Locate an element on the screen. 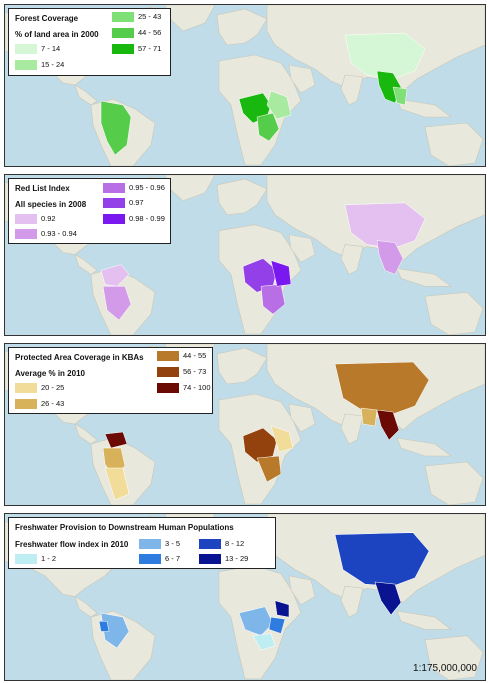 This screenshot has width=489, height=683. legend-label-5: 0.98 - 0.99 is located at coordinates (147, 218).